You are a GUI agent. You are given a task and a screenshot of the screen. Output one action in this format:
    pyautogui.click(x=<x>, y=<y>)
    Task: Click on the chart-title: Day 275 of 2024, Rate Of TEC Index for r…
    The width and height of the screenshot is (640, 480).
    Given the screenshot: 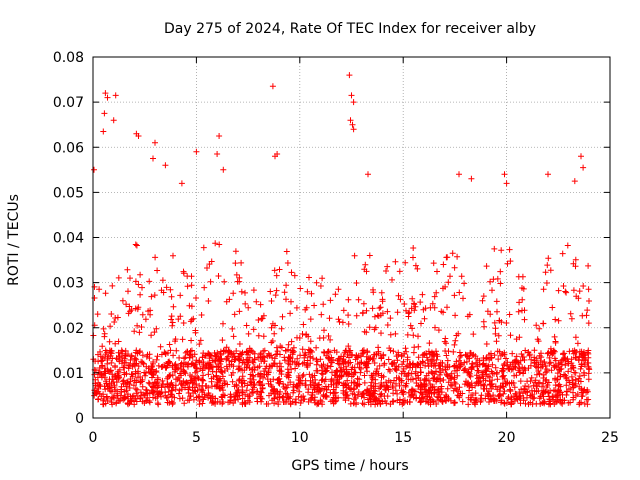 What is the action you would take?
    pyautogui.click(x=350, y=29)
    